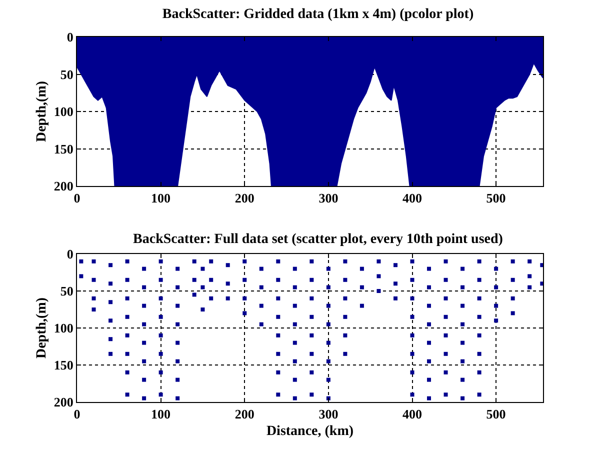 The width and height of the screenshot is (600, 451). What do you see at coordinates (318, 14) in the screenshot?
I see `chart-title: BackScatter: Gridded data (1km x 4m) (pcolor plot)` at bounding box center [318, 14].